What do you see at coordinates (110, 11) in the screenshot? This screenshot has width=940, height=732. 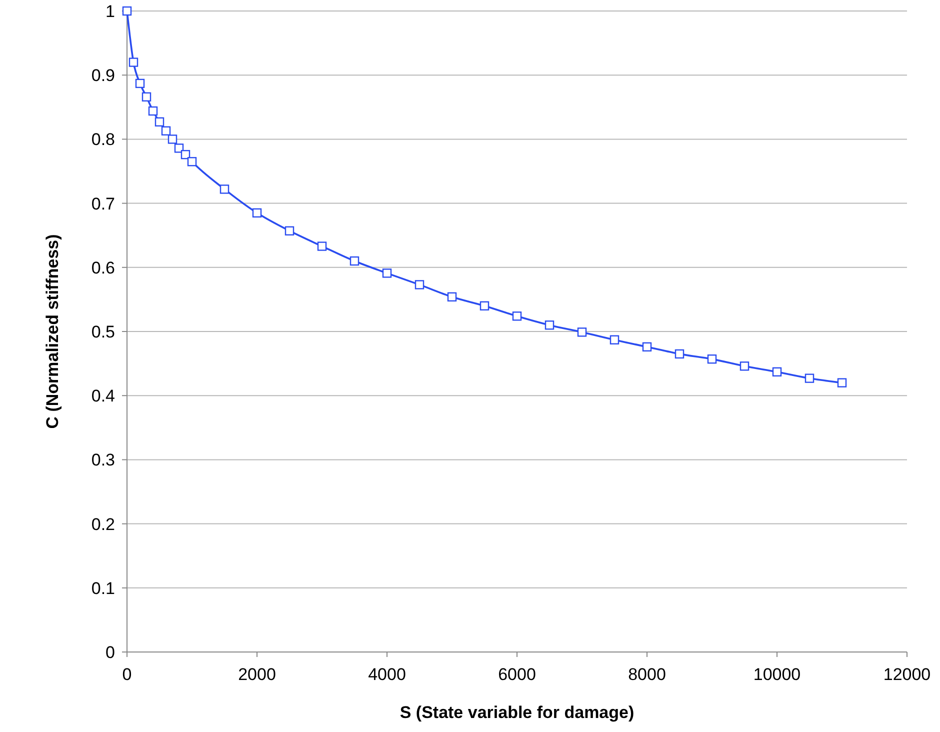 I see `y-tick-label: 1` at bounding box center [110, 11].